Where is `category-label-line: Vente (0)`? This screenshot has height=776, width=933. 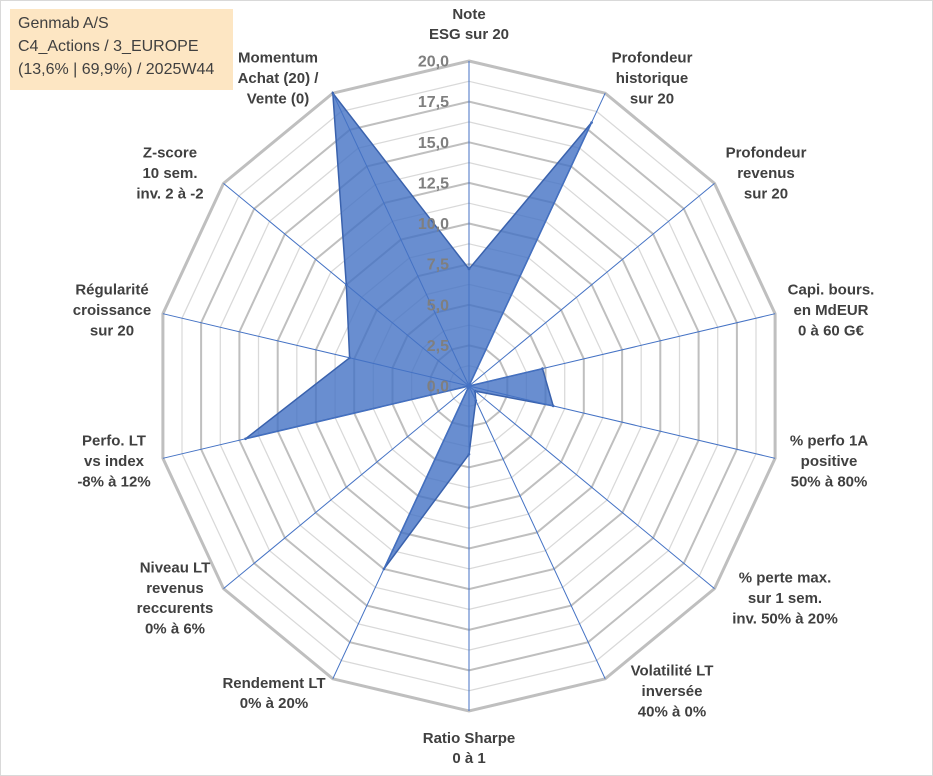
category-label-line: Vente (0) is located at coordinates (278, 98).